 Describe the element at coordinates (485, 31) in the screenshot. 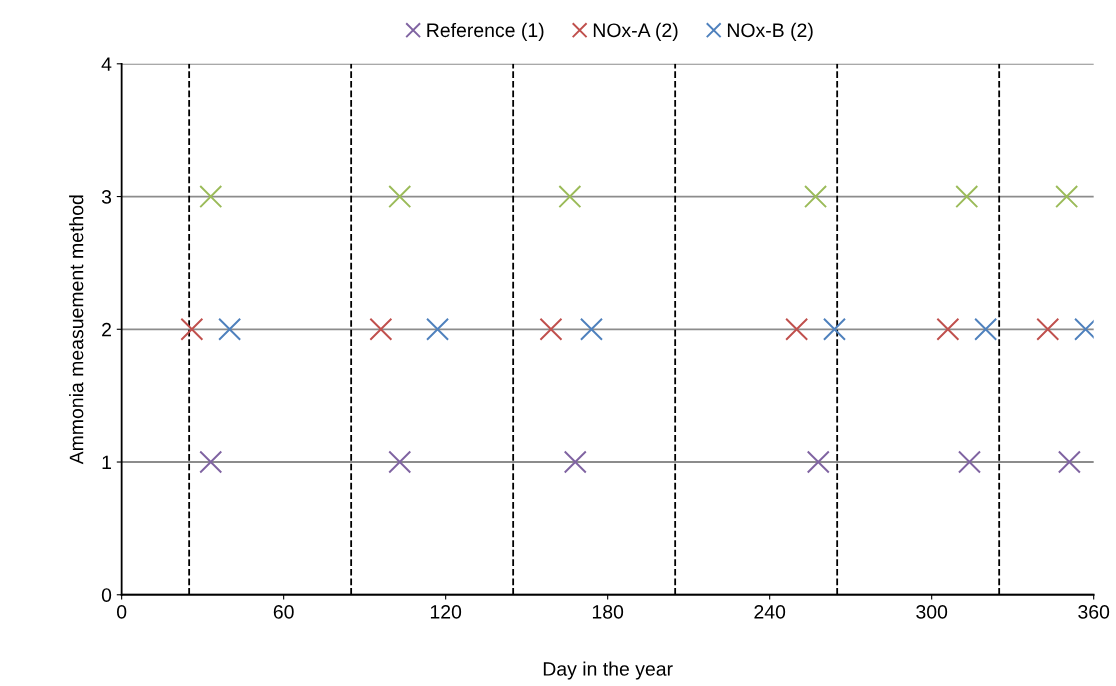

I see `legend-label: Reference (1)` at that location.